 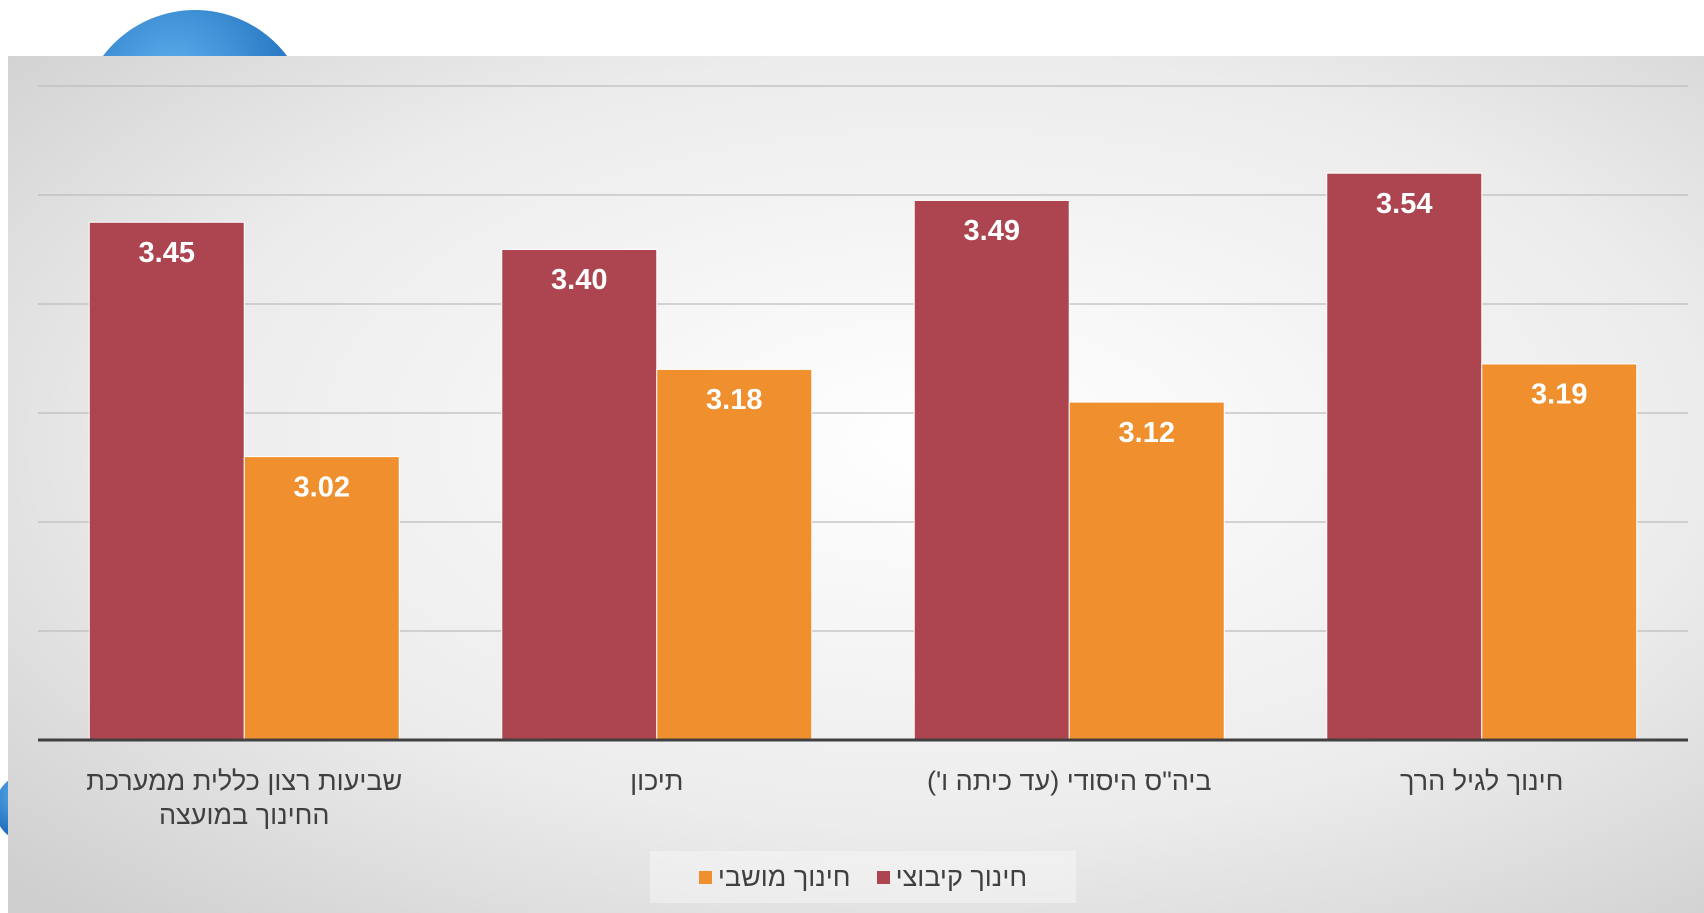 I want to click on value-label: 3.40, so click(x=579, y=280).